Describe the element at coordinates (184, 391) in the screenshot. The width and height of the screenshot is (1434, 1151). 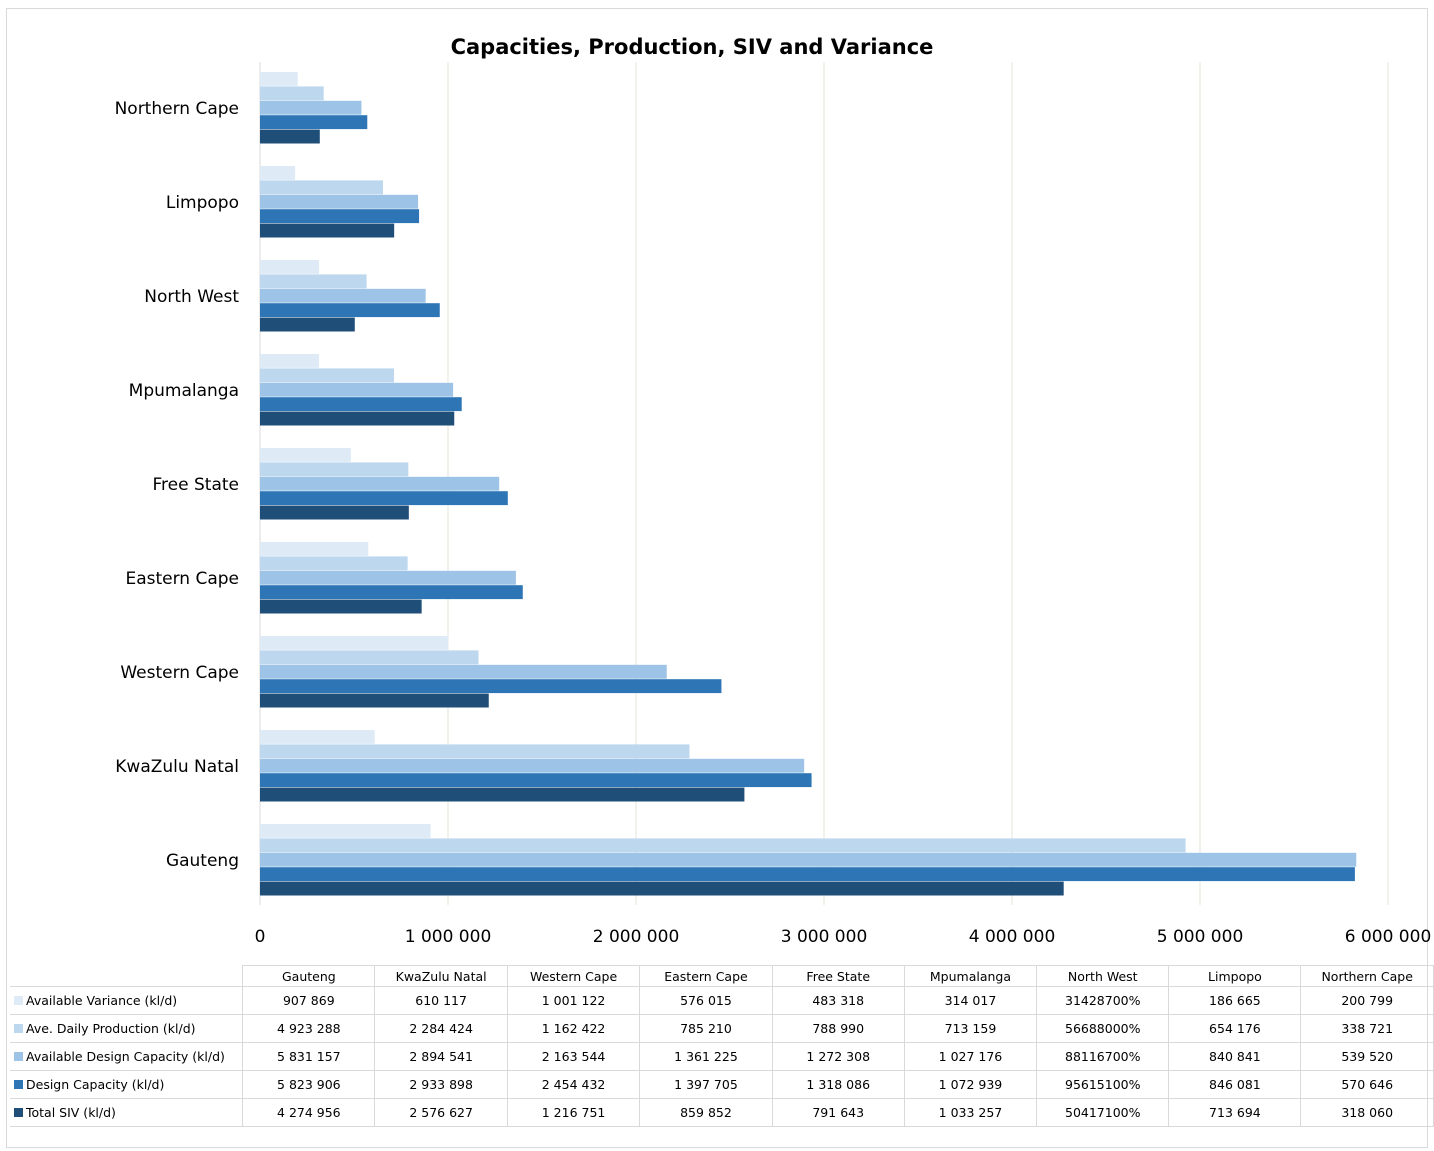
I see `category-label-mpumalanga: Mpumalanga` at that location.